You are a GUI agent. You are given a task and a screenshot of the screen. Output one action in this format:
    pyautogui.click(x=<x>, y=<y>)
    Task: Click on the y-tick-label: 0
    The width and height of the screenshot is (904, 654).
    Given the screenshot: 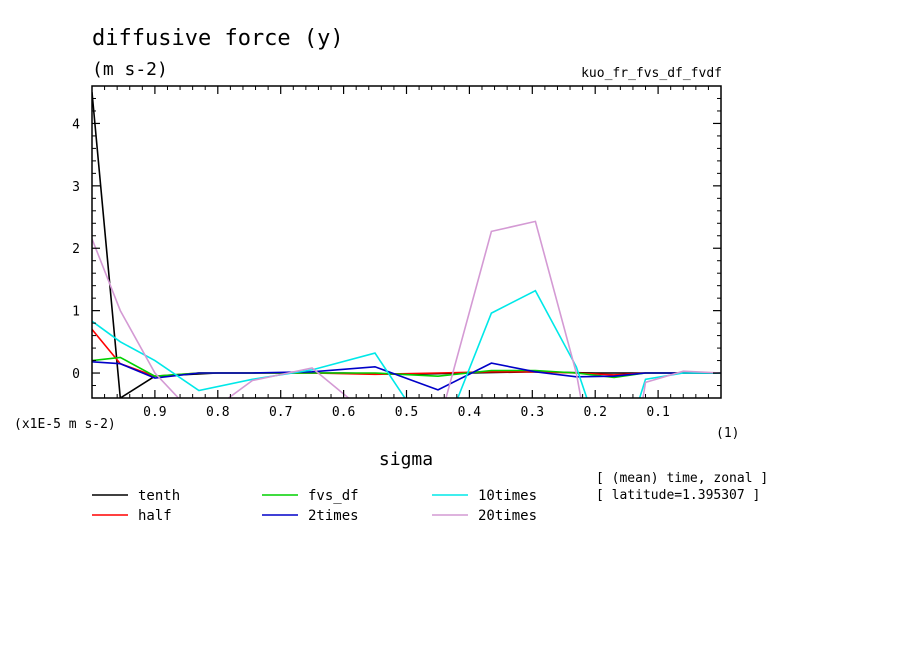 What is the action you would take?
    pyautogui.click(x=76, y=374)
    